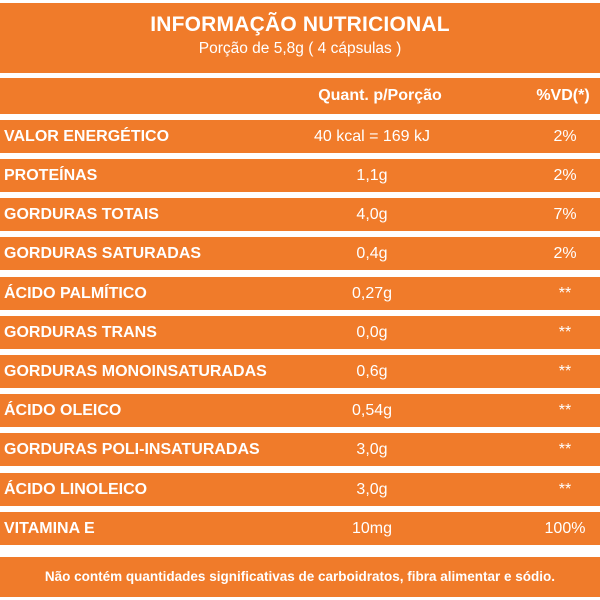 The image size is (600, 600). Describe the element at coordinates (372, 253) in the screenshot. I see `nutrient-quantity: 0,4g` at that location.